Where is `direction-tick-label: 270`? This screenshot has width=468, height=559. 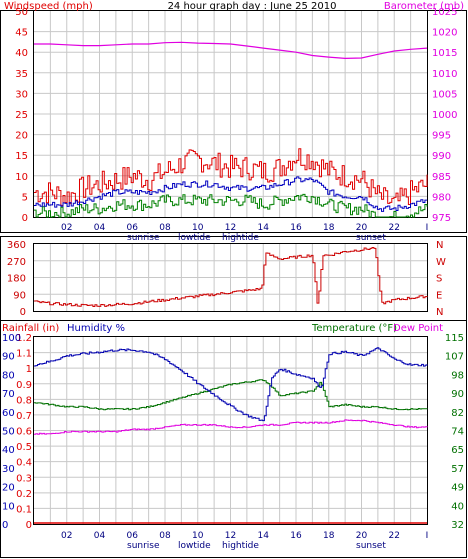 direction-tick-label: 270 is located at coordinates (16, 262).